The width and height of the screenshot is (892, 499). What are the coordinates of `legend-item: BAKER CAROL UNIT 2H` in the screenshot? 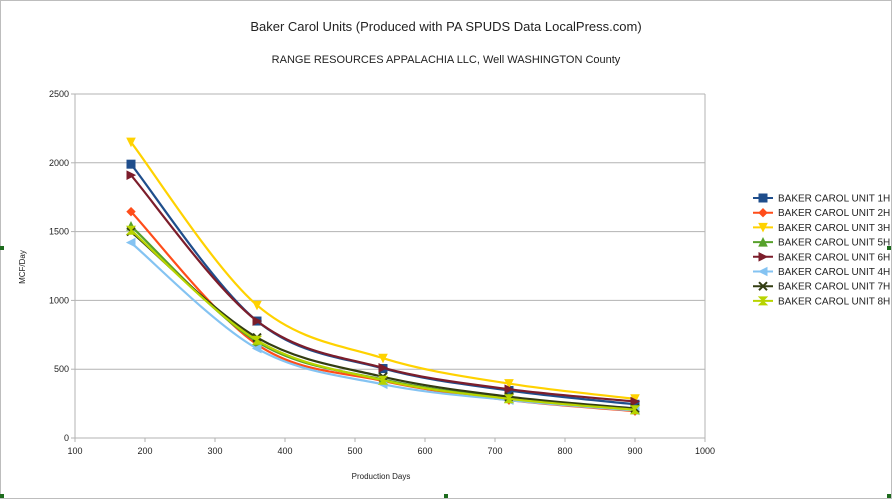 It's located at (821, 213).